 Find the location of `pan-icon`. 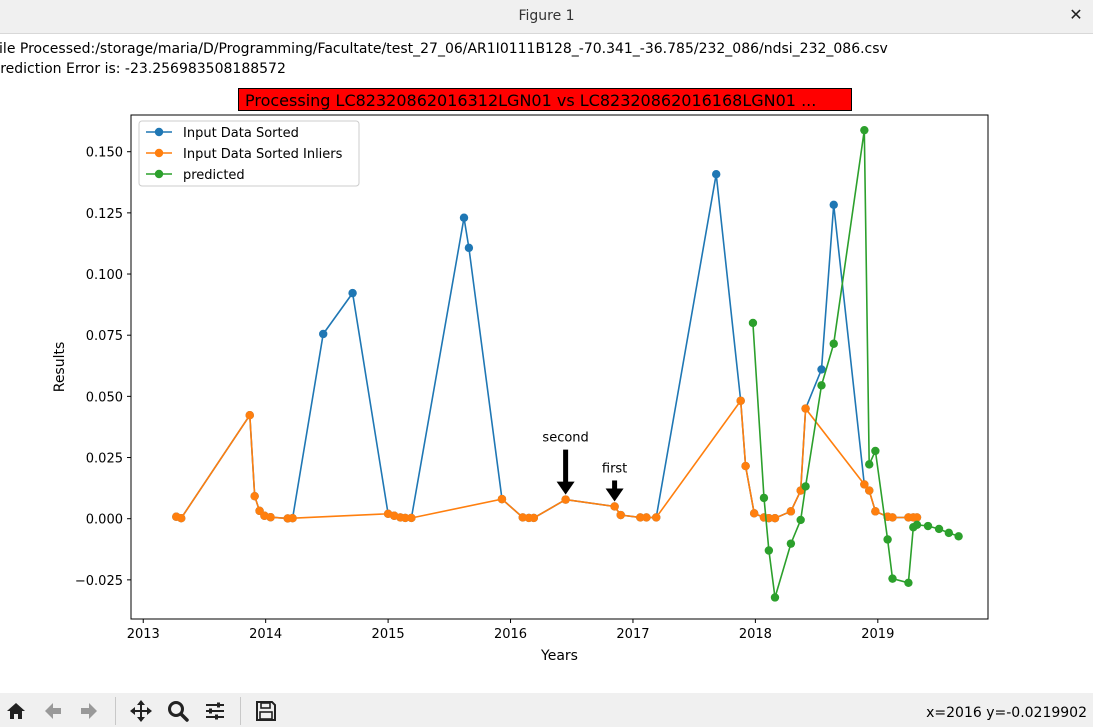

pan-icon is located at coordinates (141, 711).